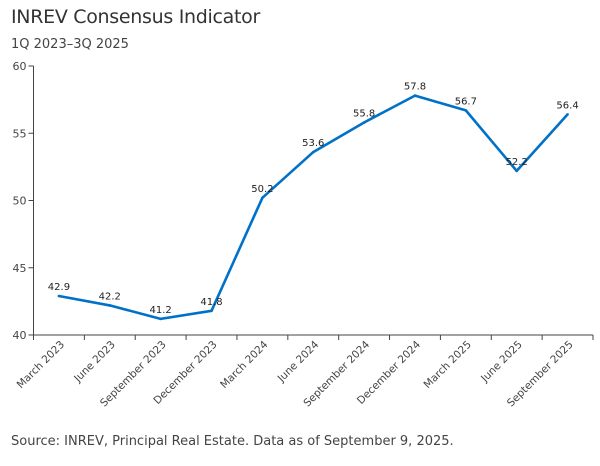 The height and width of the screenshot is (466, 600). Describe the element at coordinates (20, 268) in the screenshot. I see `y-tick-label: 45` at that location.